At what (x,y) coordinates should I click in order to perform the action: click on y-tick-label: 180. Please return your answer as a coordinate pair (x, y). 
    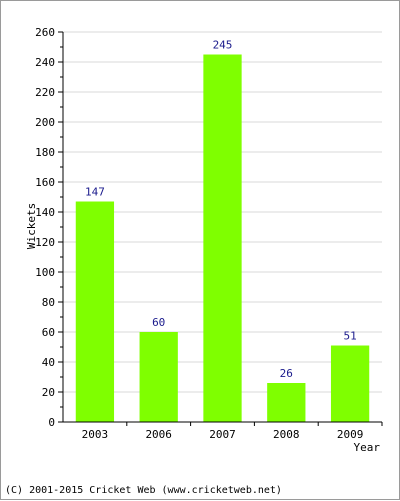
    Looking at the image, I should click on (45, 152).